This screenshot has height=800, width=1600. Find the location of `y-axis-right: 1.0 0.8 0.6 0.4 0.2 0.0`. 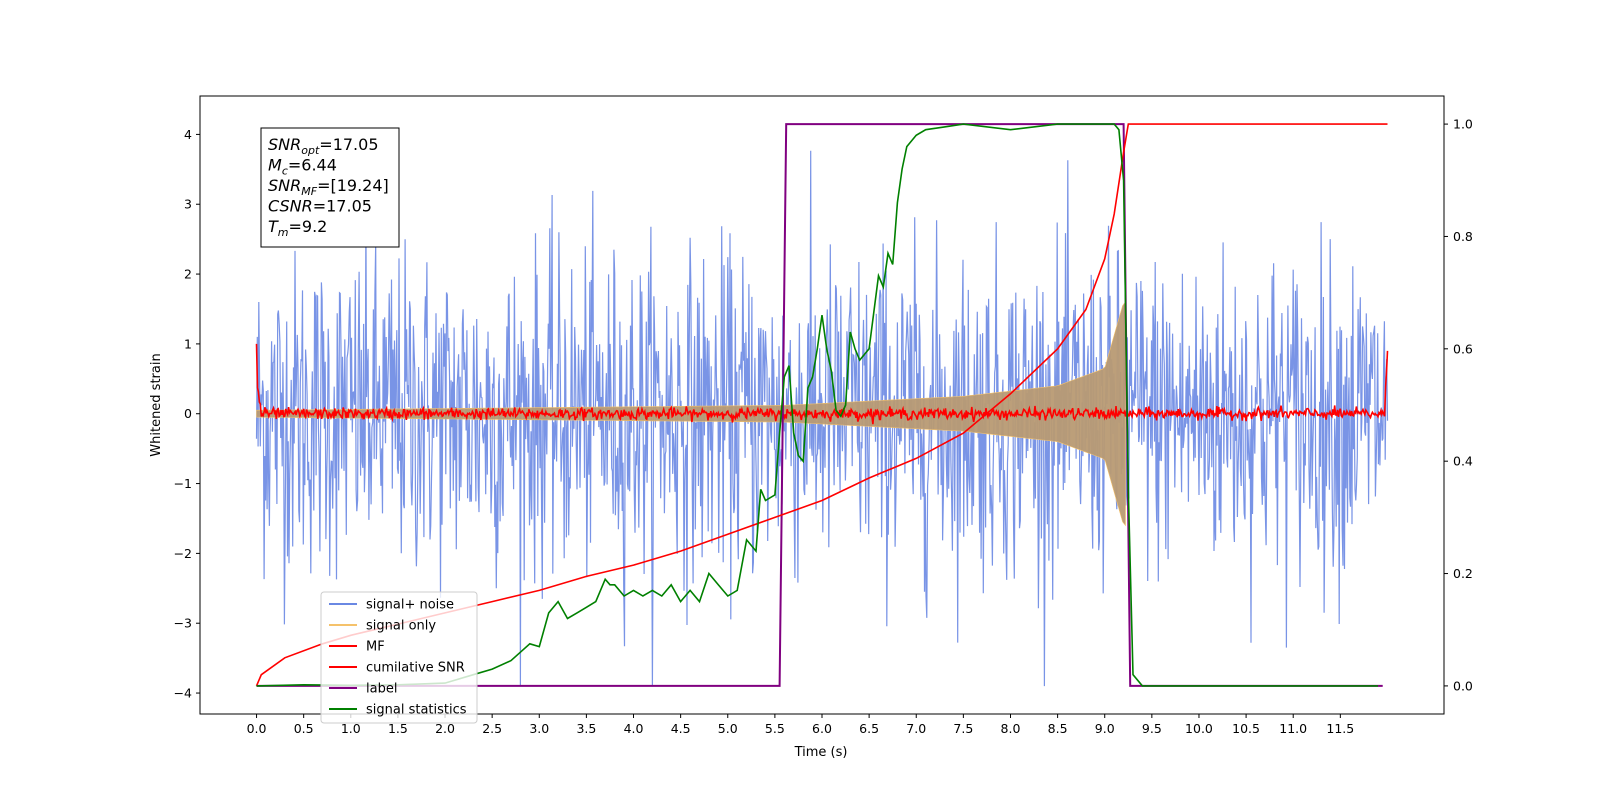

y-axis-right: 1.0 0.8 0.6 0.4 0.2 0.0 is located at coordinates (1458, 405).